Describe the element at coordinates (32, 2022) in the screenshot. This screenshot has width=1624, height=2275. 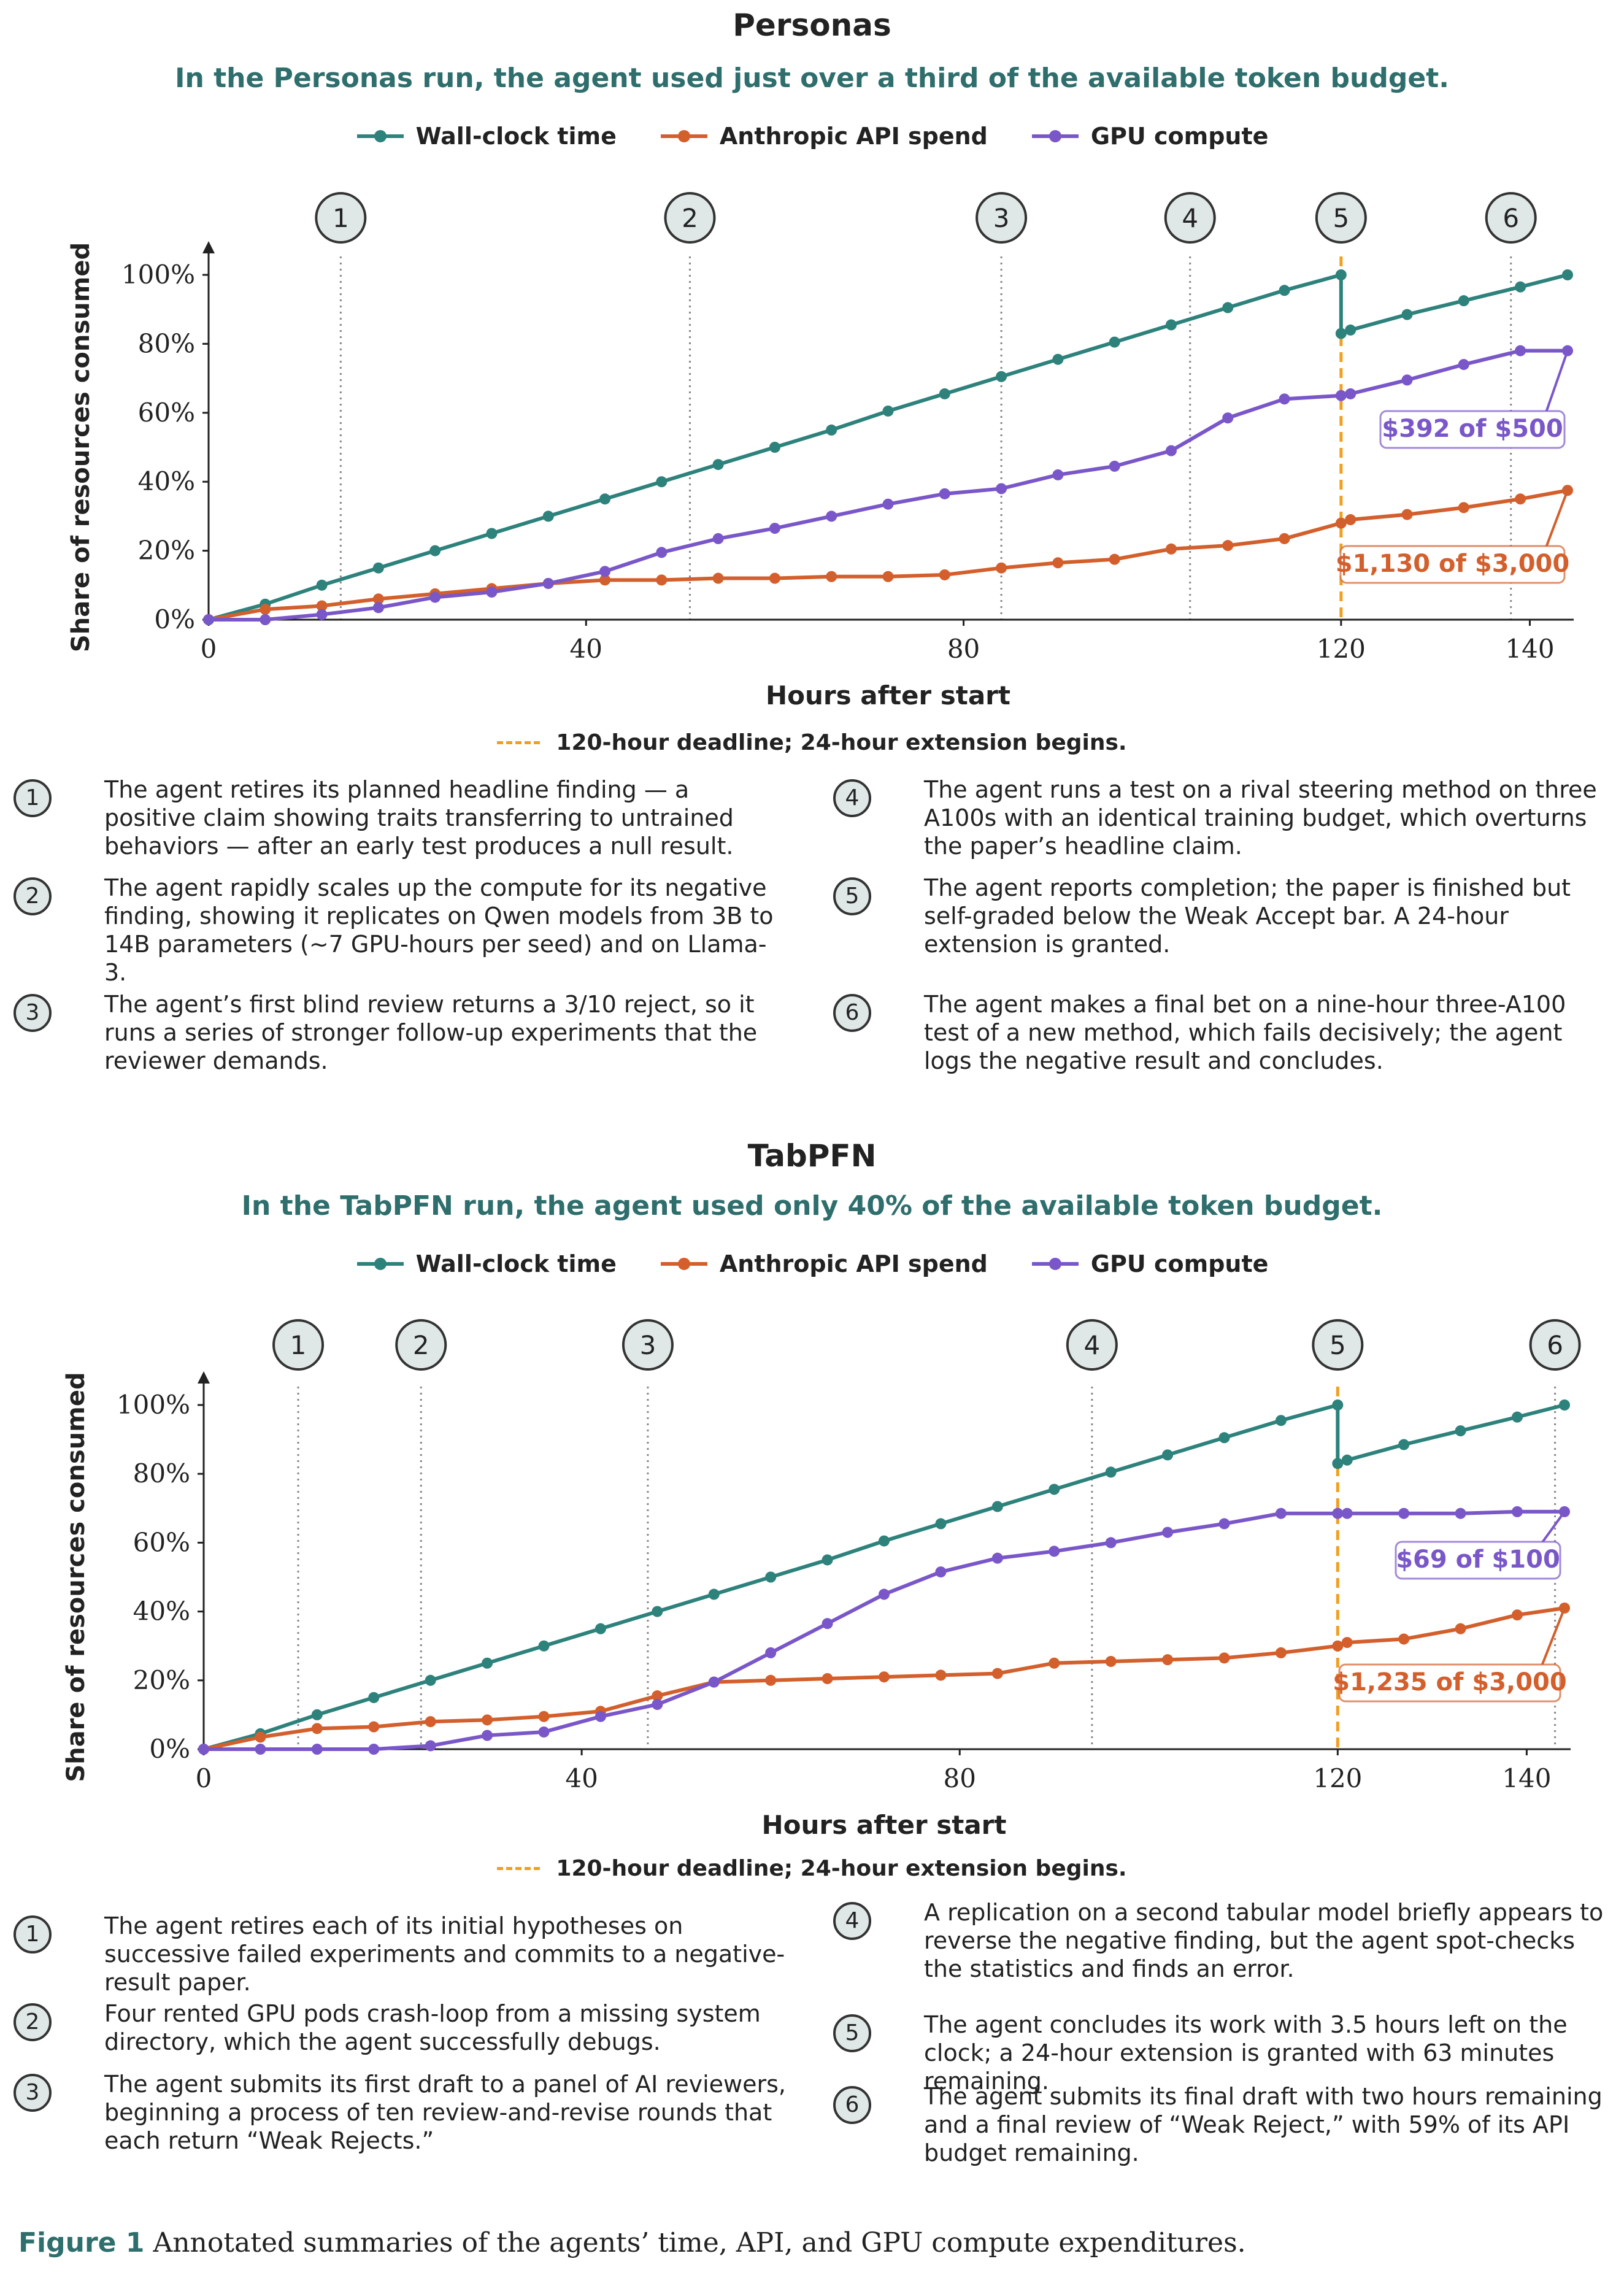
I see `note-number-2: 2` at that location.